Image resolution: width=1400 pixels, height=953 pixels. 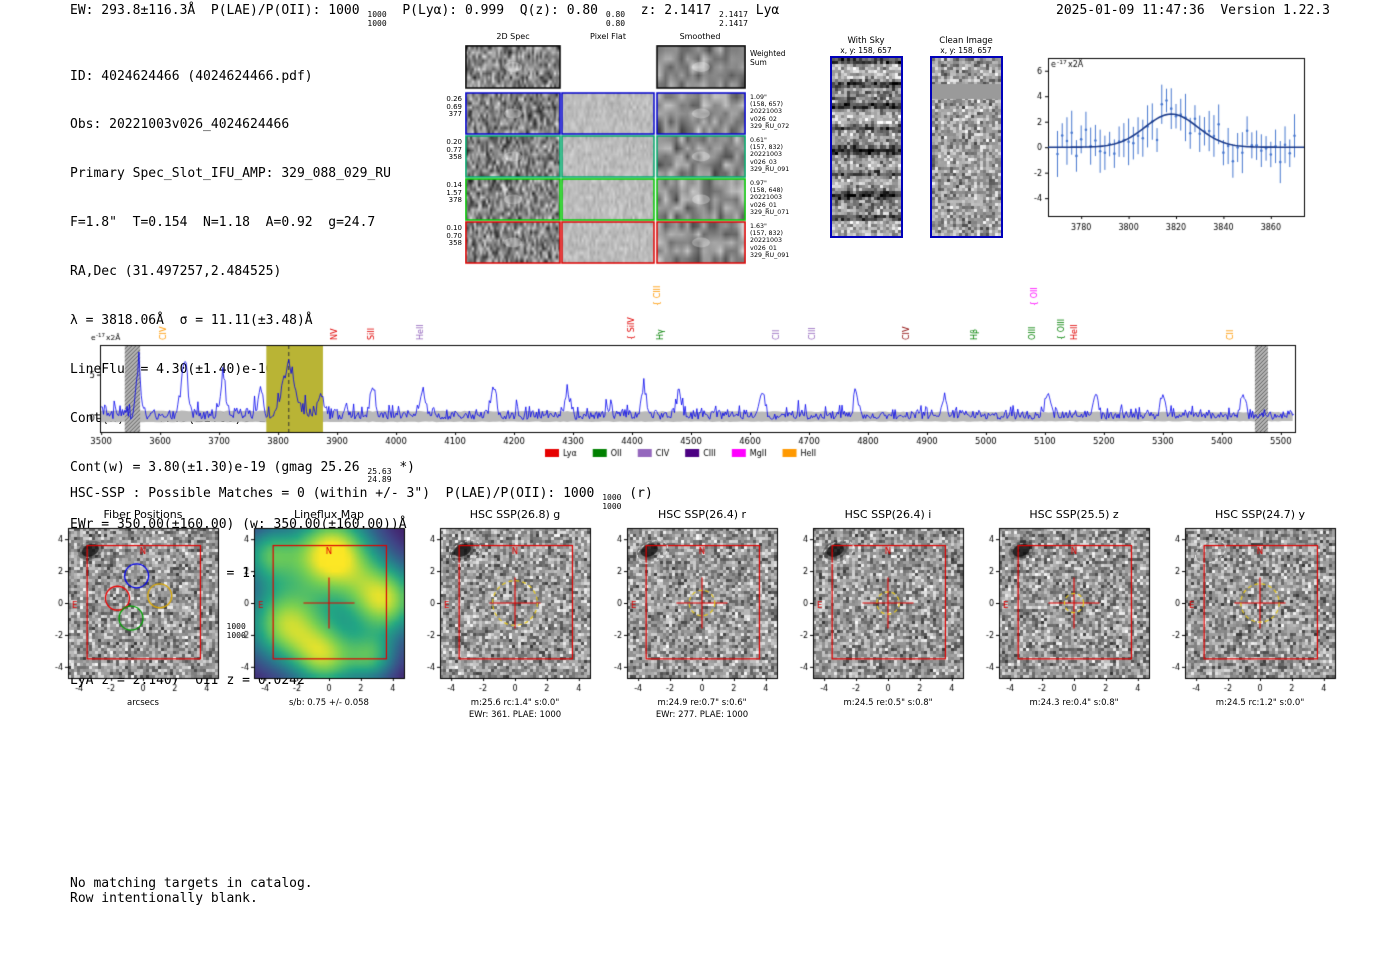 I want to click on panel-caption-2: EWr: 361. PLAE: 1000, so click(x=515, y=715).